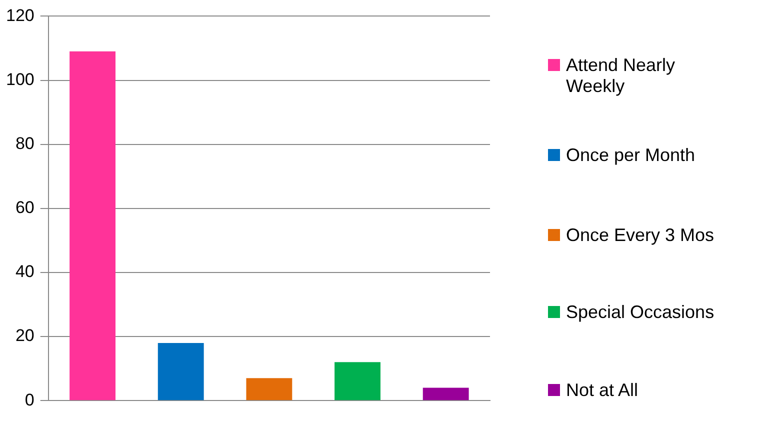  I want to click on legend-label: Attend Nearly Weekly, so click(621, 76).